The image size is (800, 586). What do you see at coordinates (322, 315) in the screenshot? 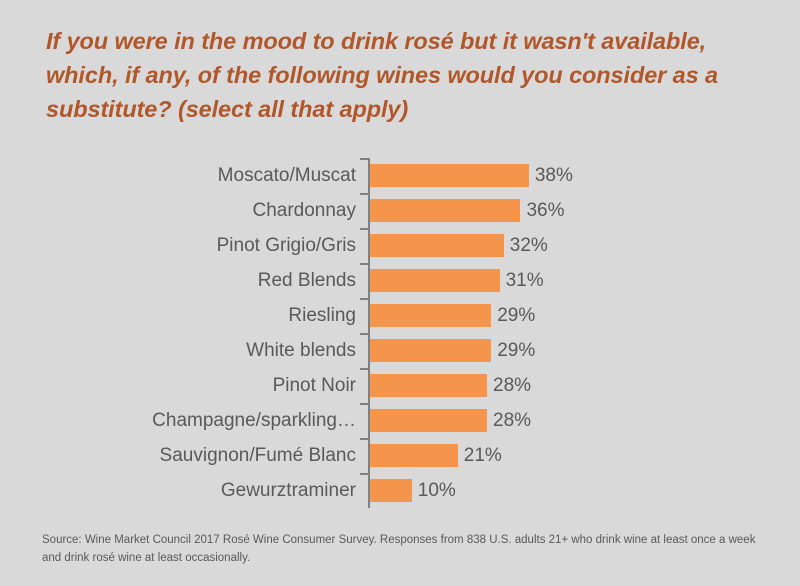
I see `category-label: Riesling` at bounding box center [322, 315].